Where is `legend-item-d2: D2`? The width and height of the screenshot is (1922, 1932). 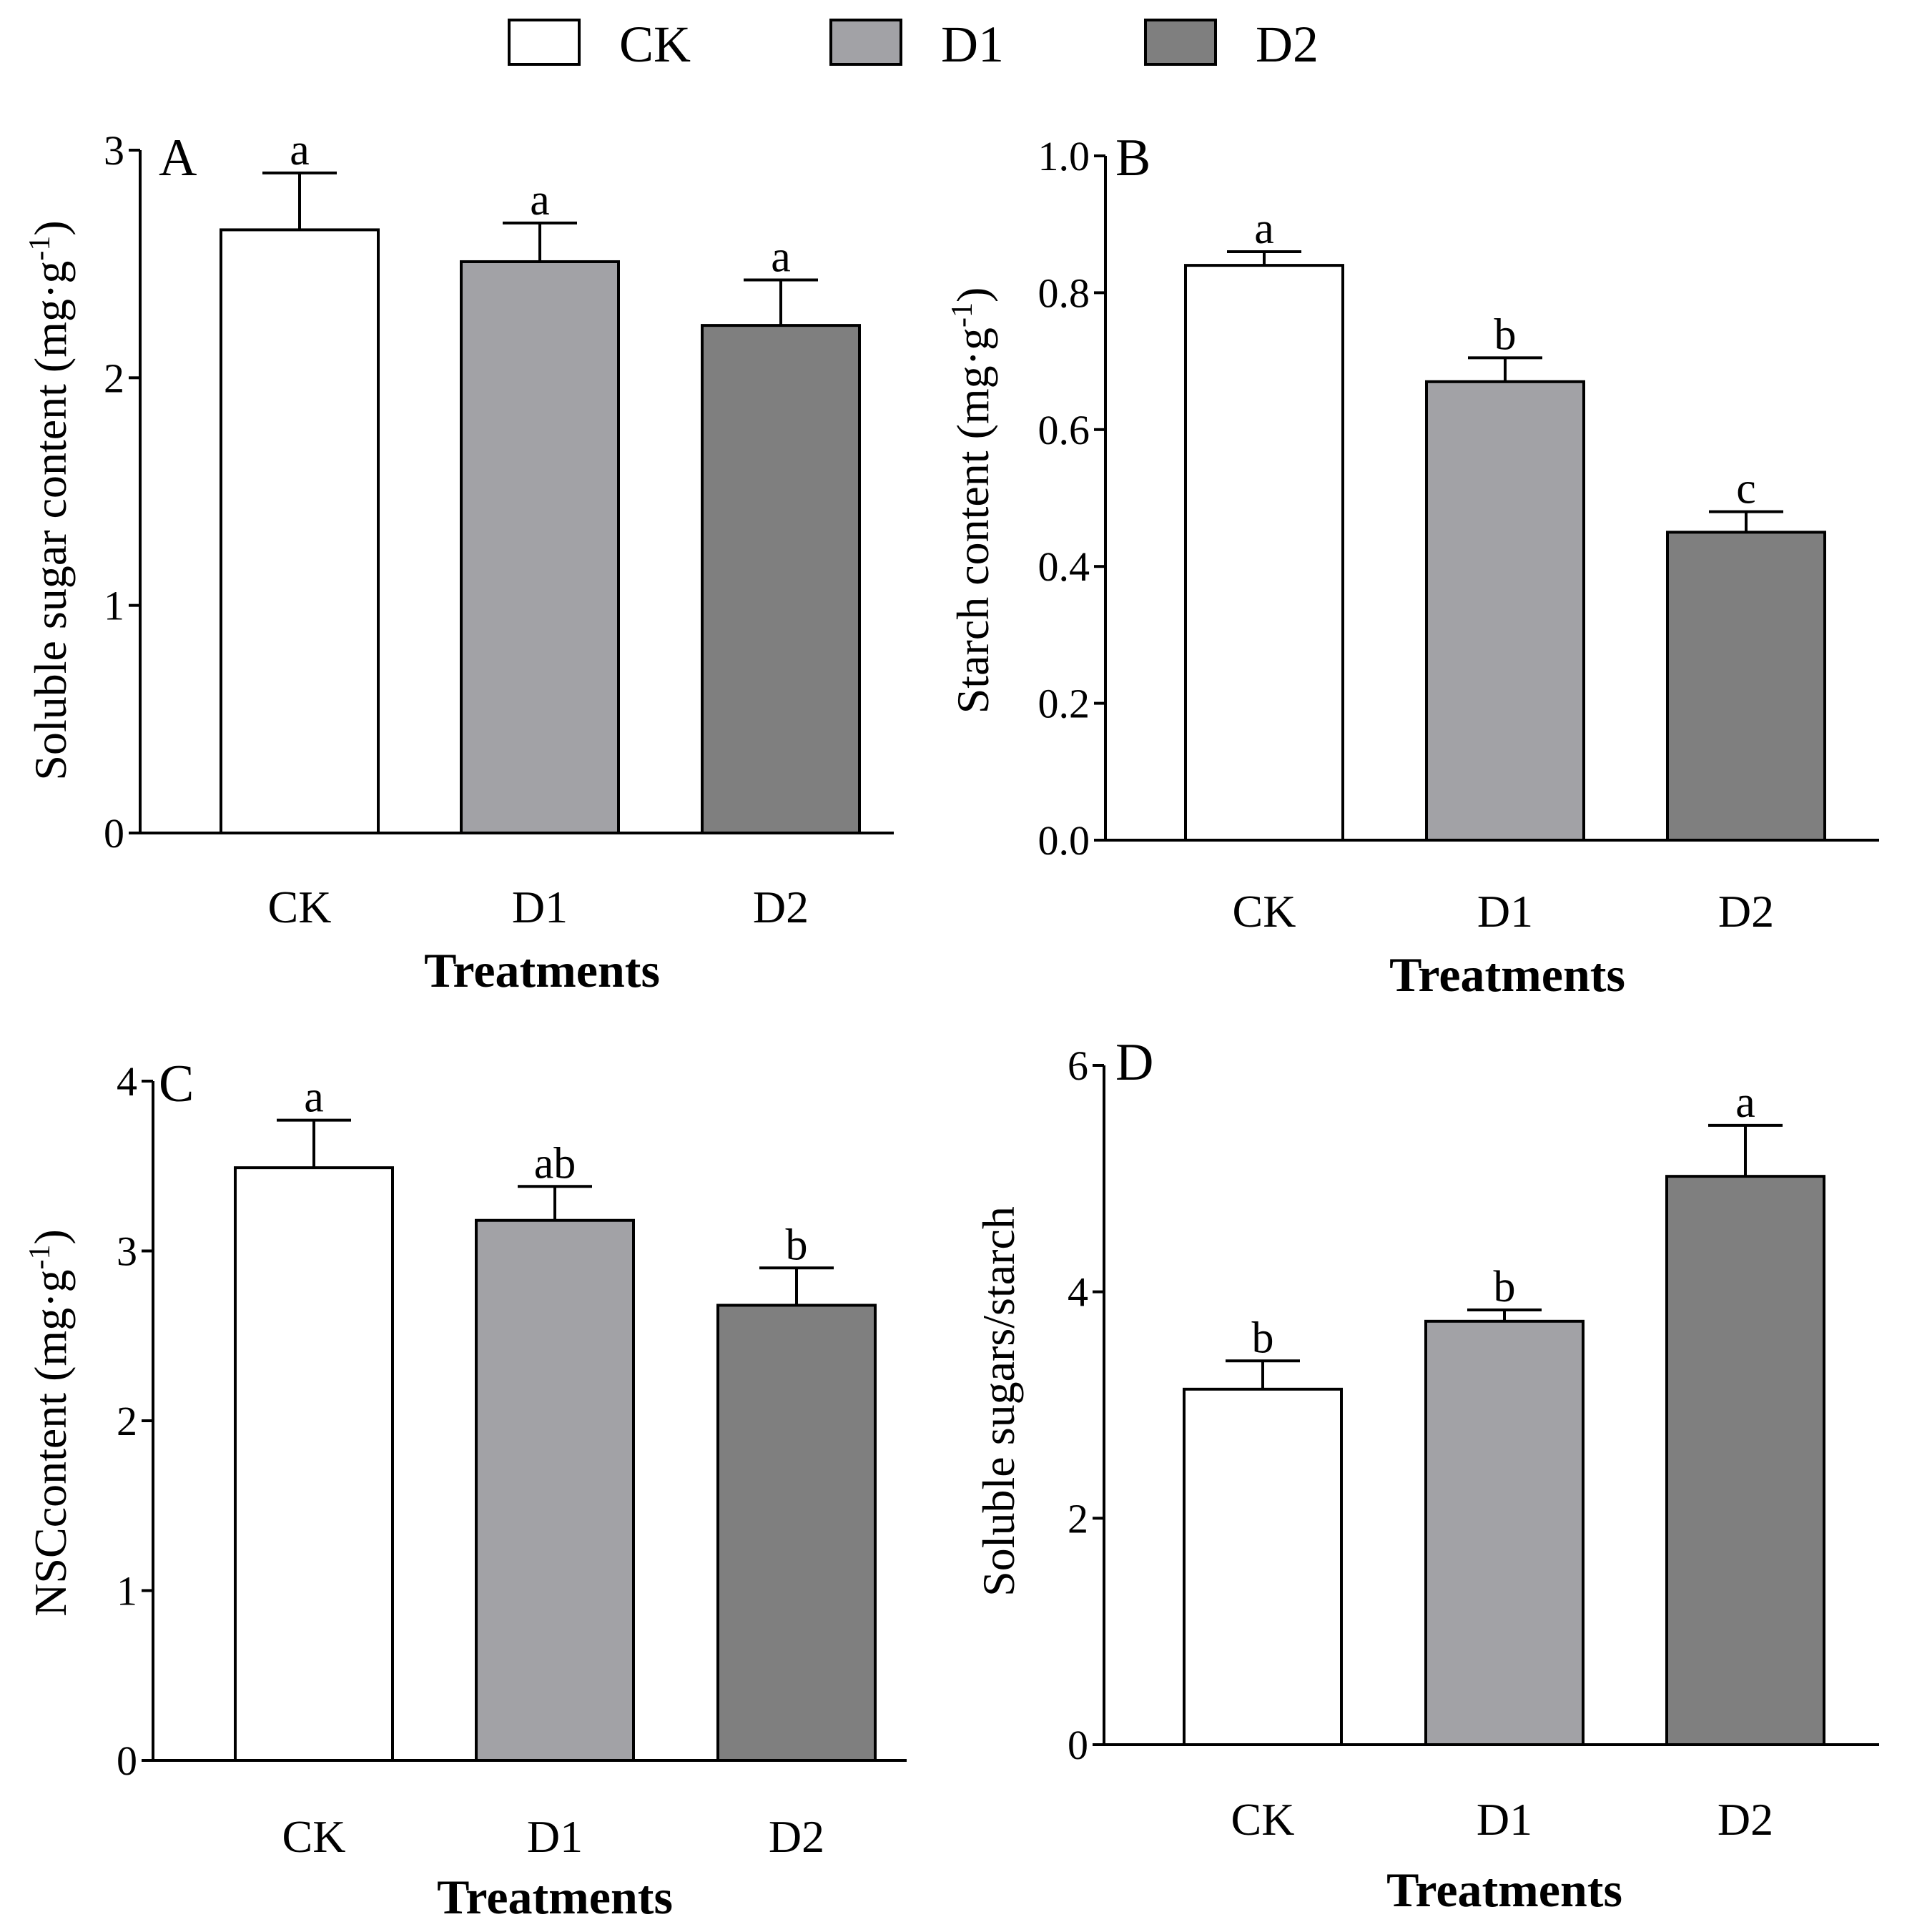 legend-item-d2: D2 is located at coordinates (1231, 44).